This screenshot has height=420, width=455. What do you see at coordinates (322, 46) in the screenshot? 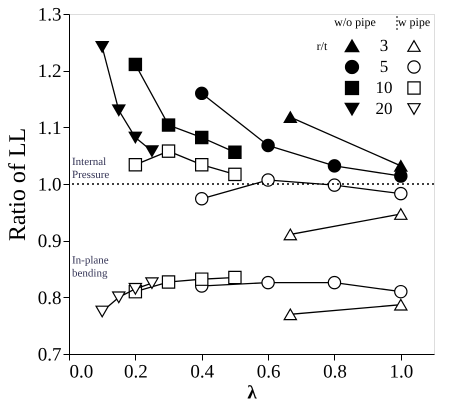
I see `legend-title: r/t` at bounding box center [322, 46].